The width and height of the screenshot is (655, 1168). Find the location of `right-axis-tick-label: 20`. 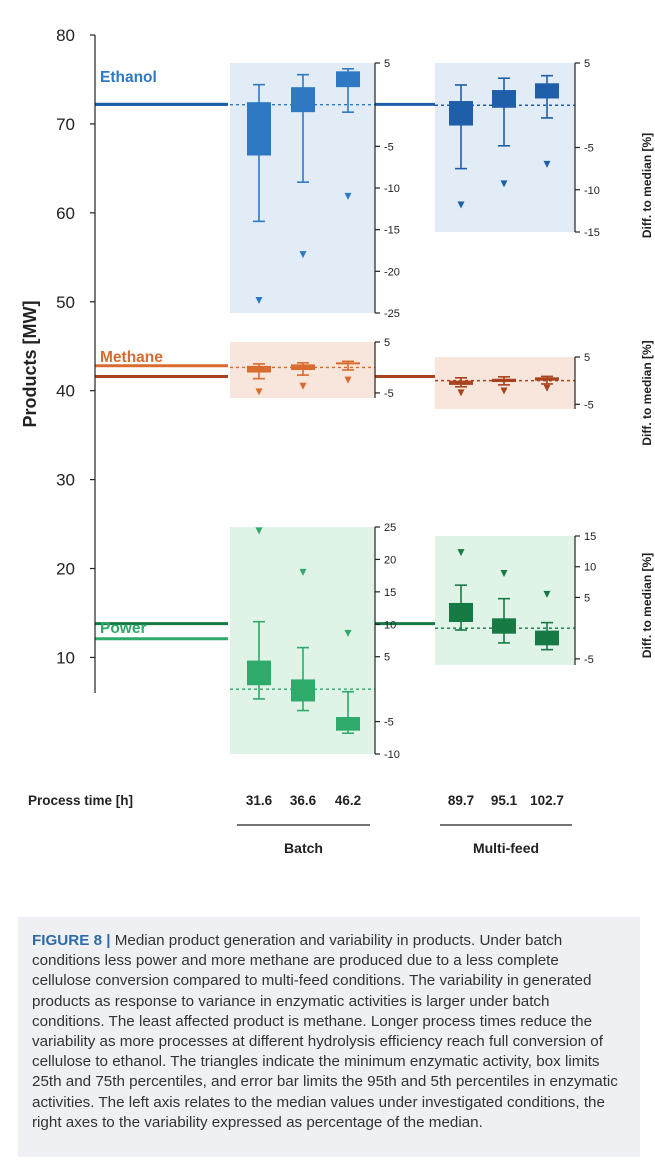

right-axis-tick-label: 20 is located at coordinates (390, 560).